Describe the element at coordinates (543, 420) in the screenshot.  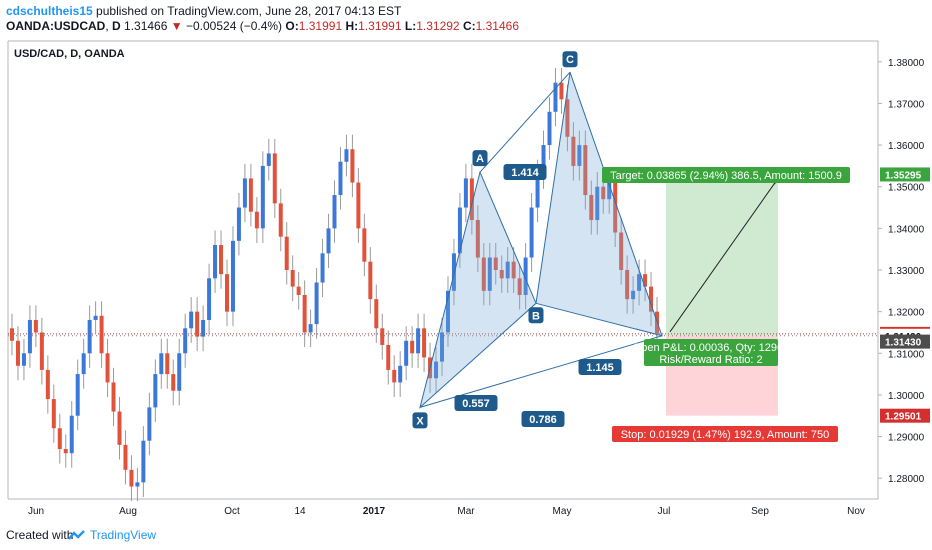
I see `ratio-xd-label: 0.786` at that location.